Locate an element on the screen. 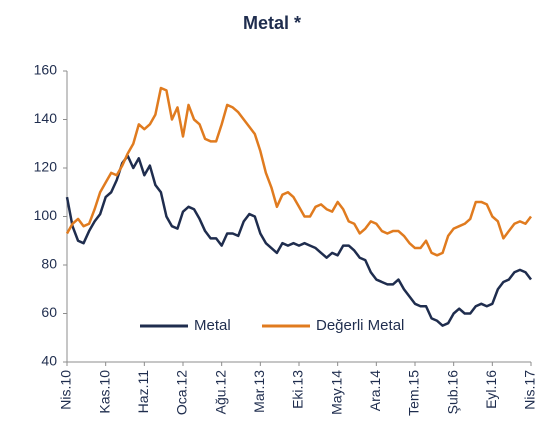  y-tick-label: 40 is located at coordinates (49, 361).